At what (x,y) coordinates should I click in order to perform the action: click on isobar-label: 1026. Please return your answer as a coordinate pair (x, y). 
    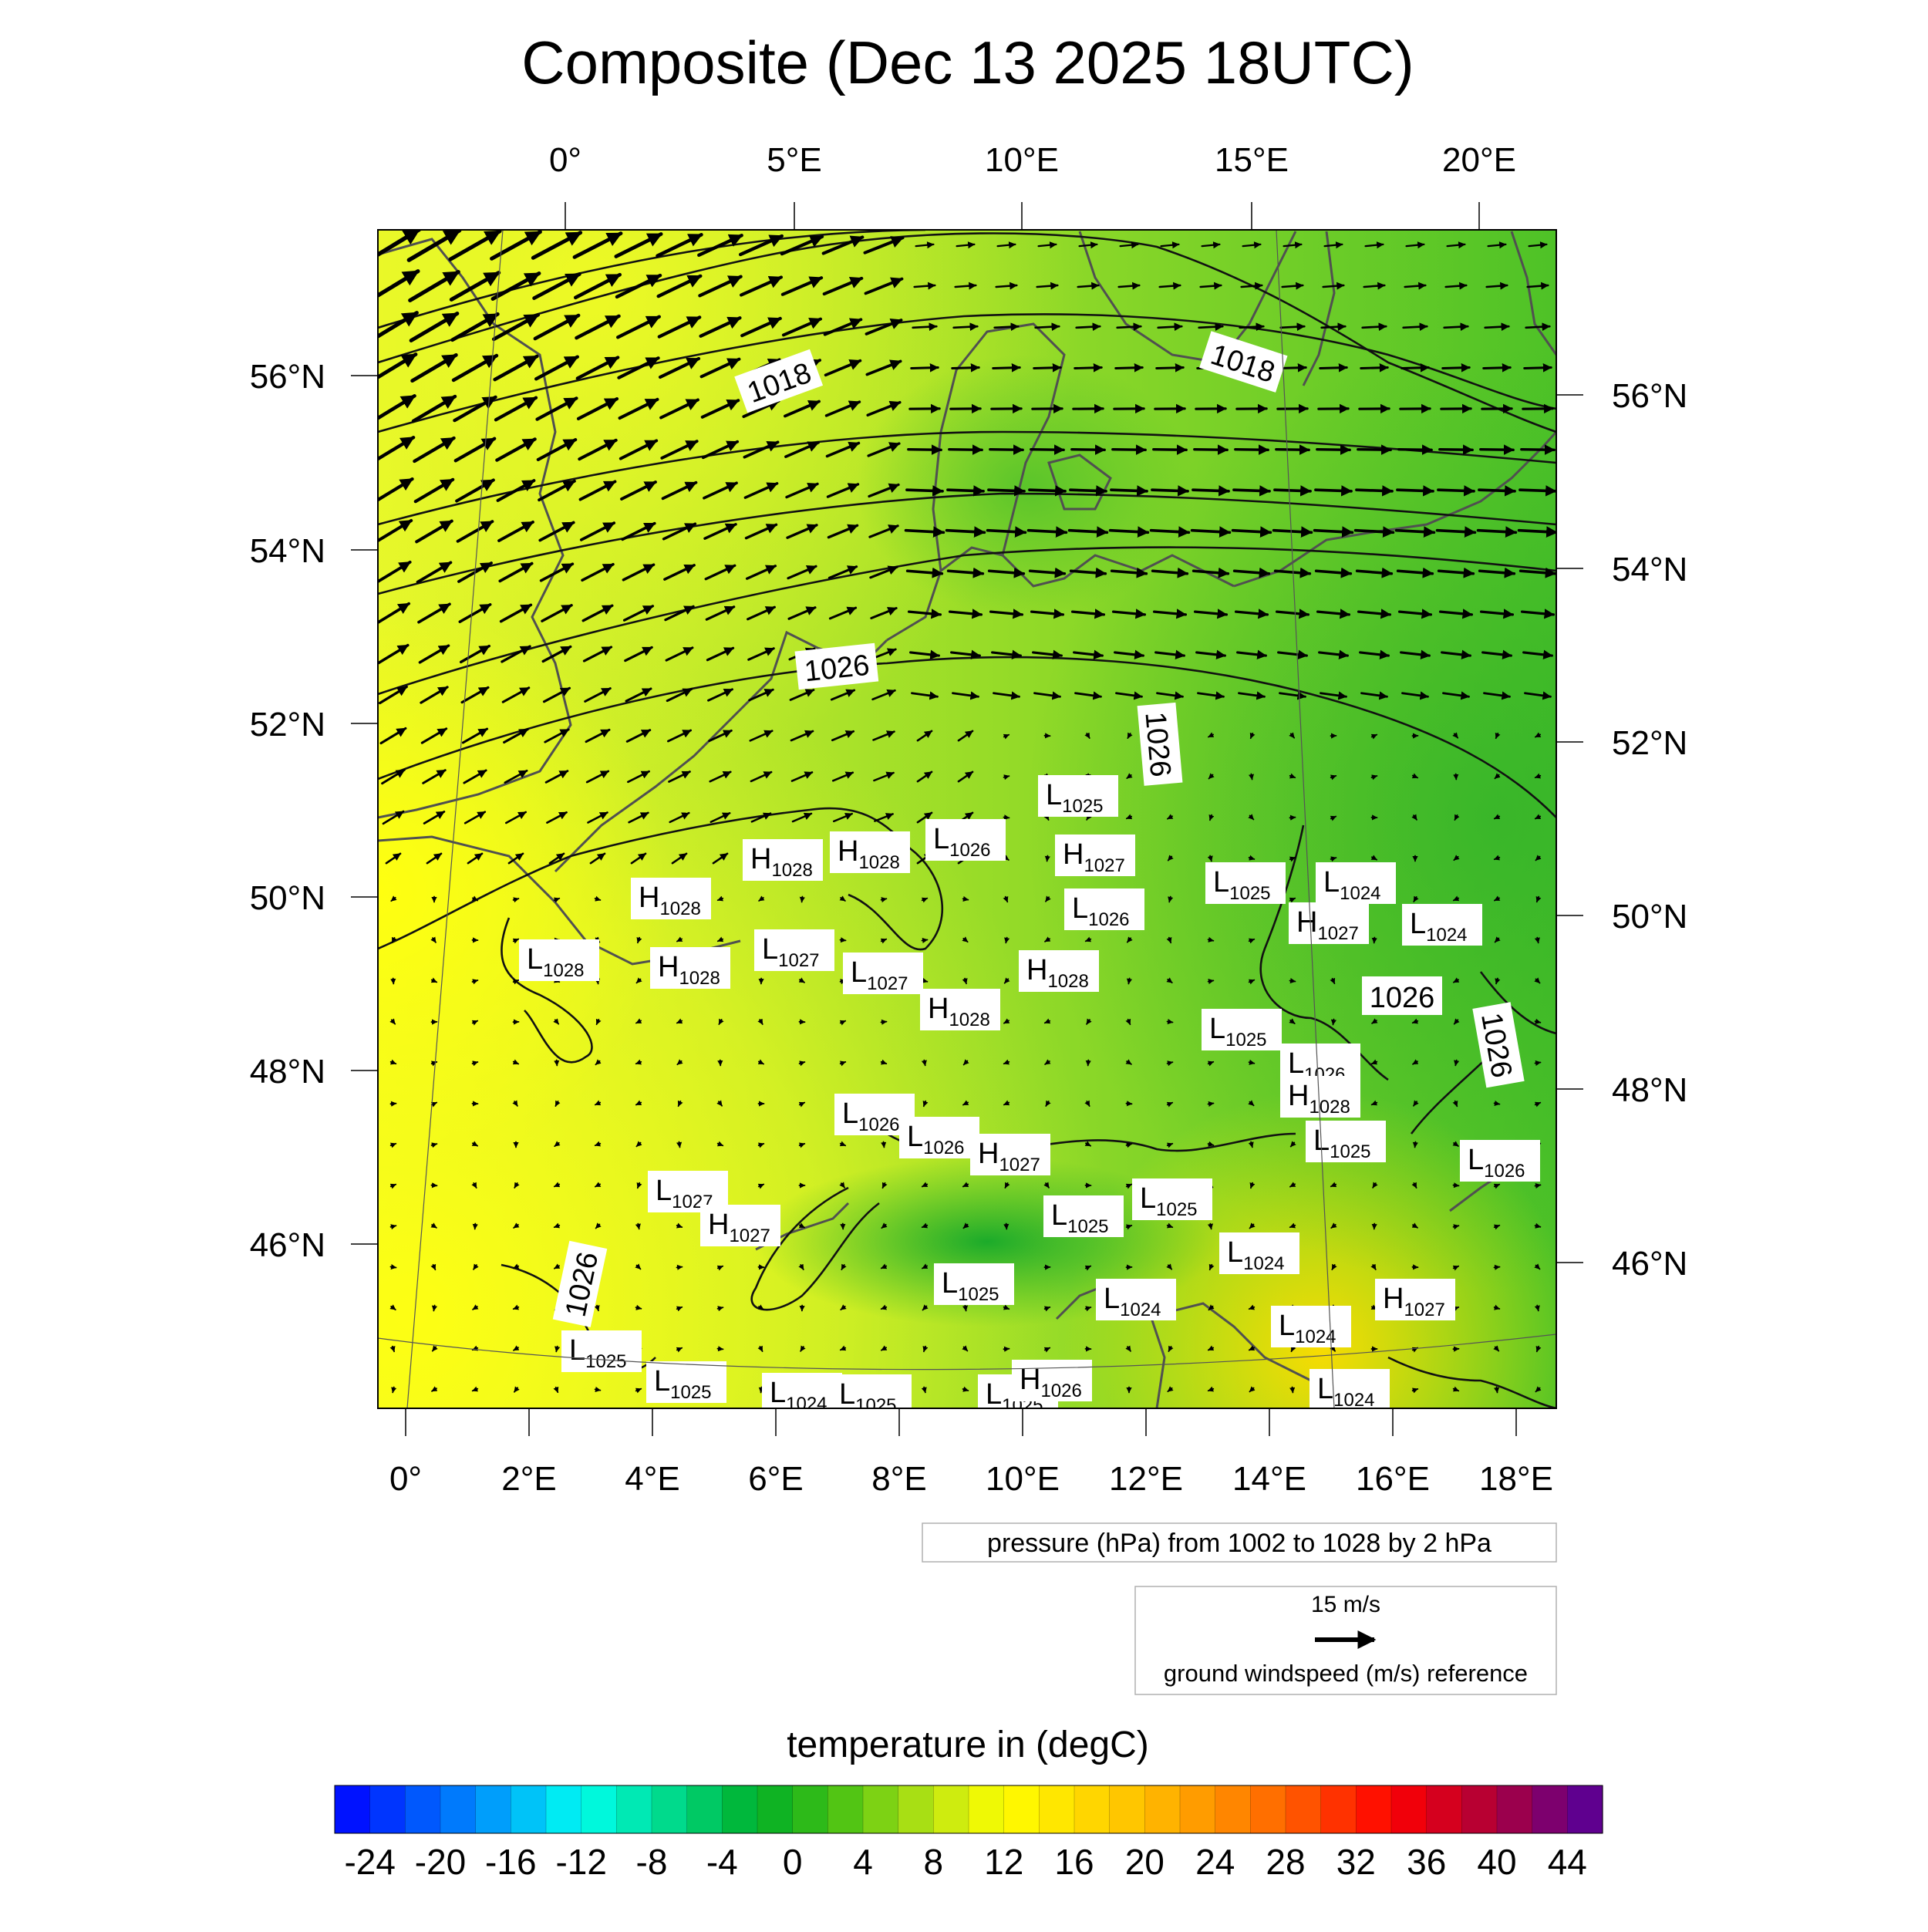
    Looking at the image, I should click on (1402, 995).